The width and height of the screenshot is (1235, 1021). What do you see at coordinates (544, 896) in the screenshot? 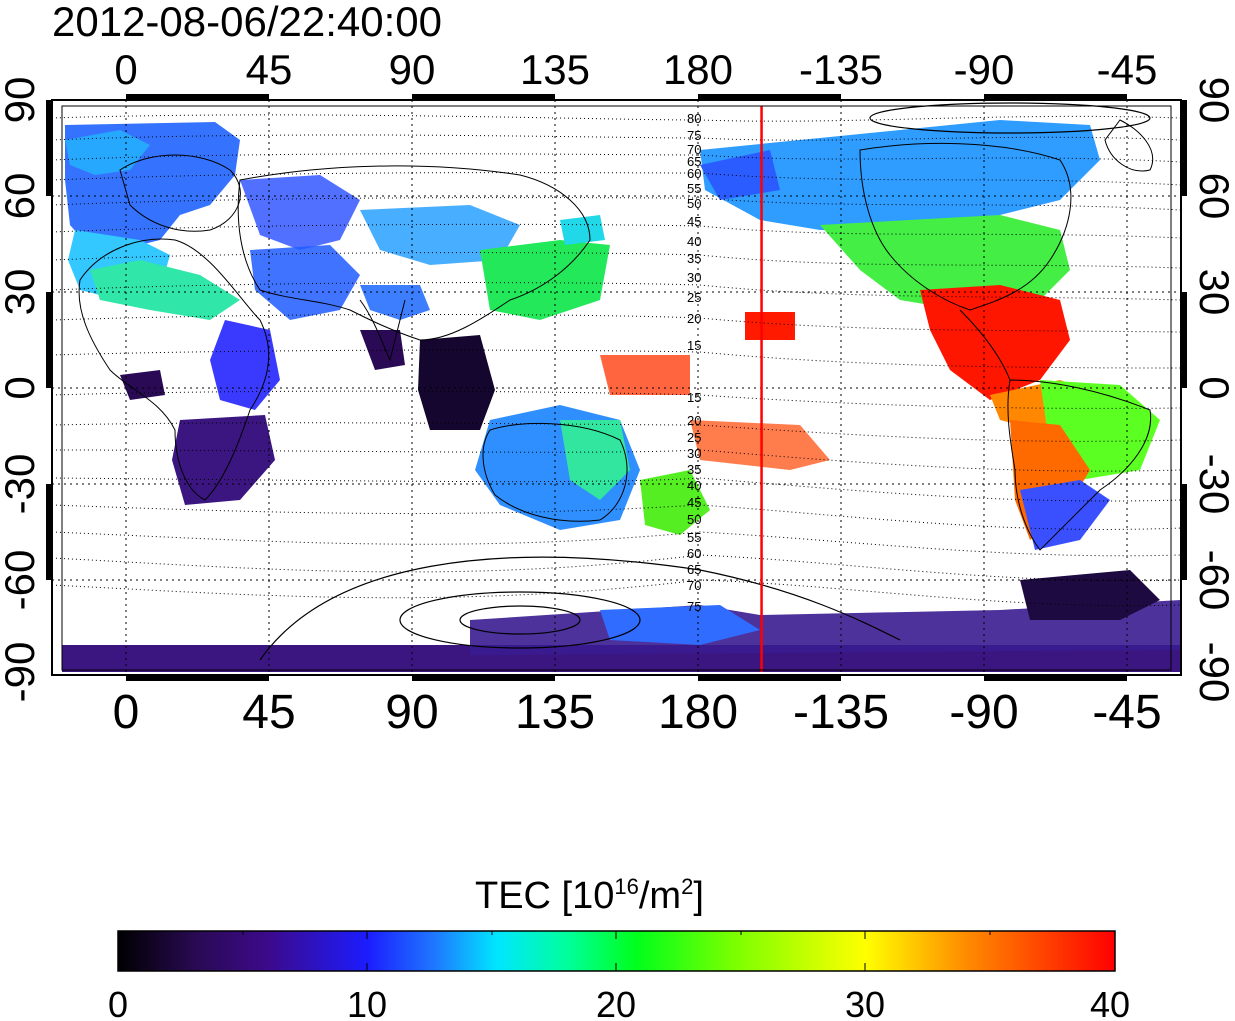
I see `colorbar-label-main: TEC [10` at bounding box center [544, 896].